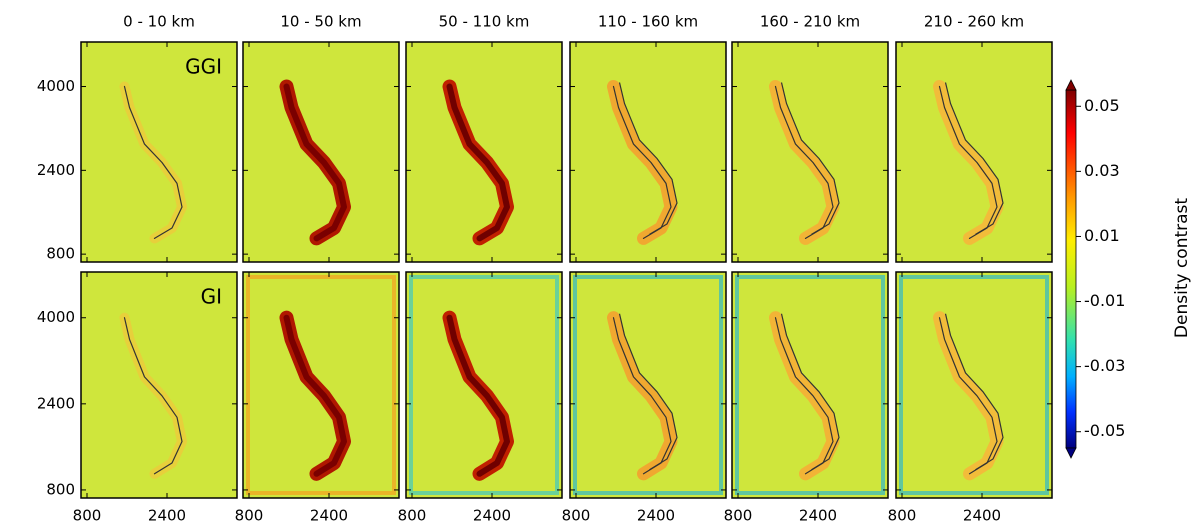  I want to click on row-label: GGI, so click(203, 67).